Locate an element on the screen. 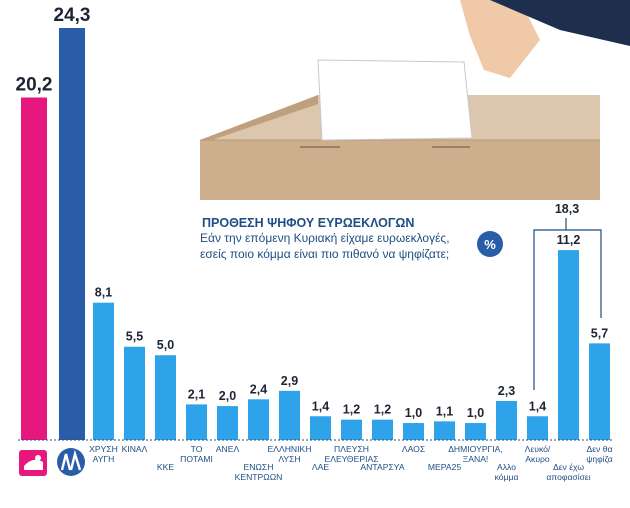  percent-badge-label: % is located at coordinates (490, 244).